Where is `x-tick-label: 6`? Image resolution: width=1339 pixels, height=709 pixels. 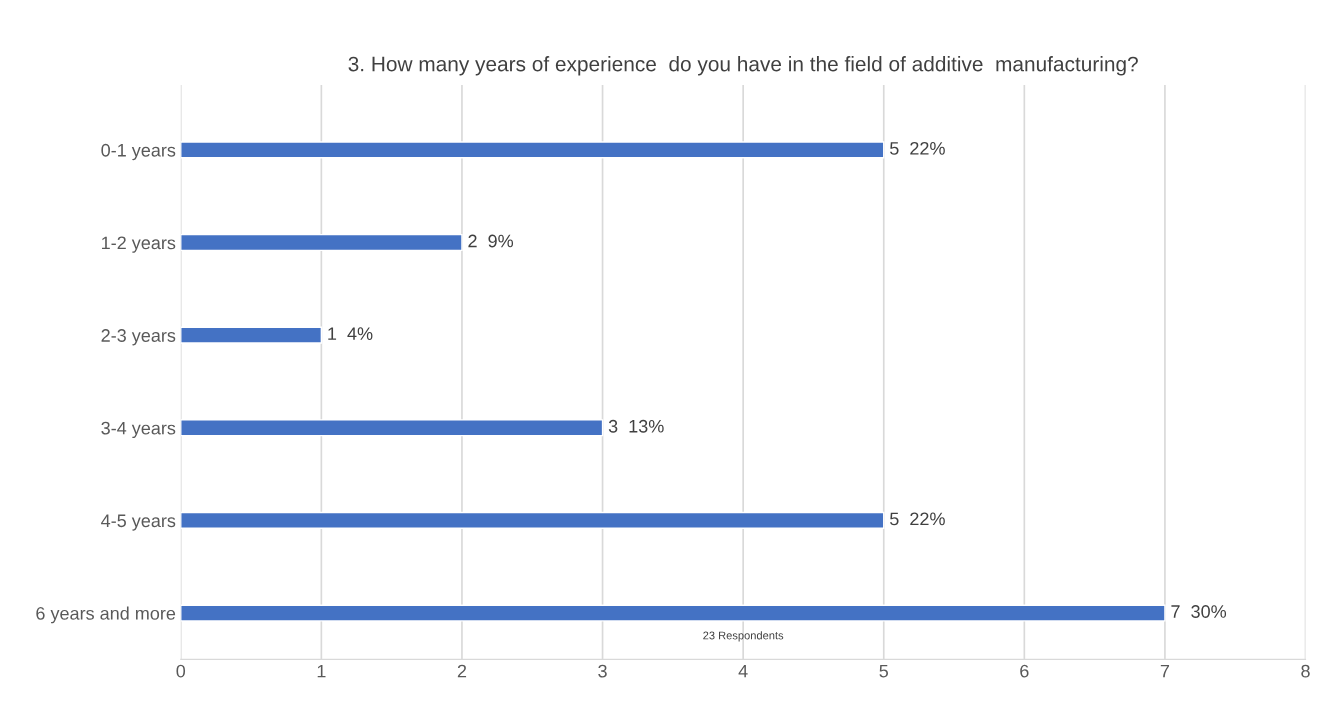 x-tick-label: 6 is located at coordinates (1024, 671).